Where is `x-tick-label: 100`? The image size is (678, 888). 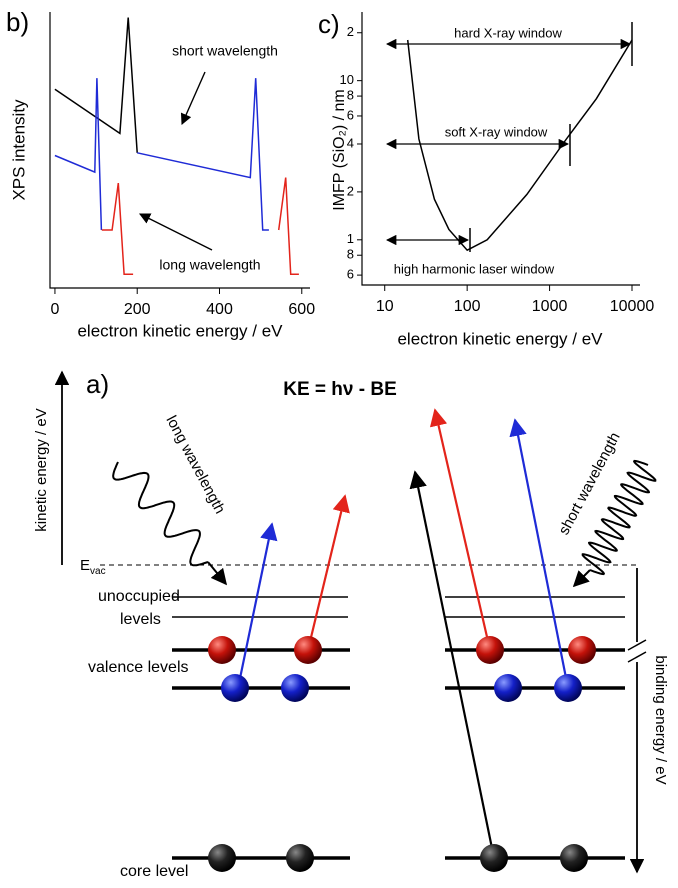
x-tick-label: 100 is located at coordinates (467, 306).